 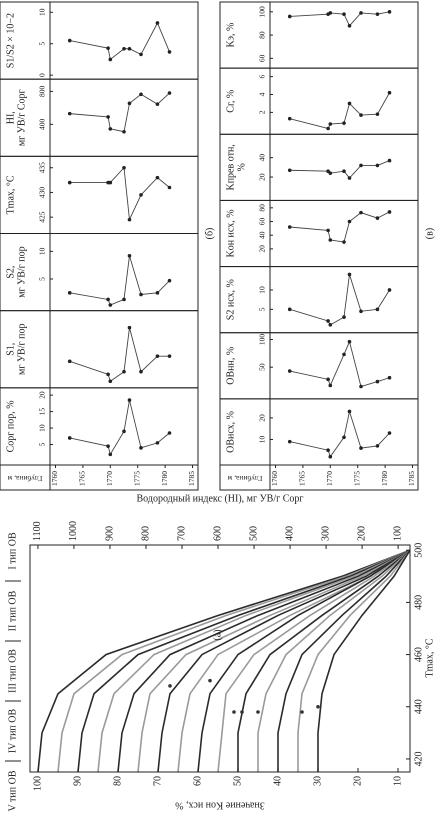 I want to click on type-label: I тип ОВ, so click(x=12, y=551).